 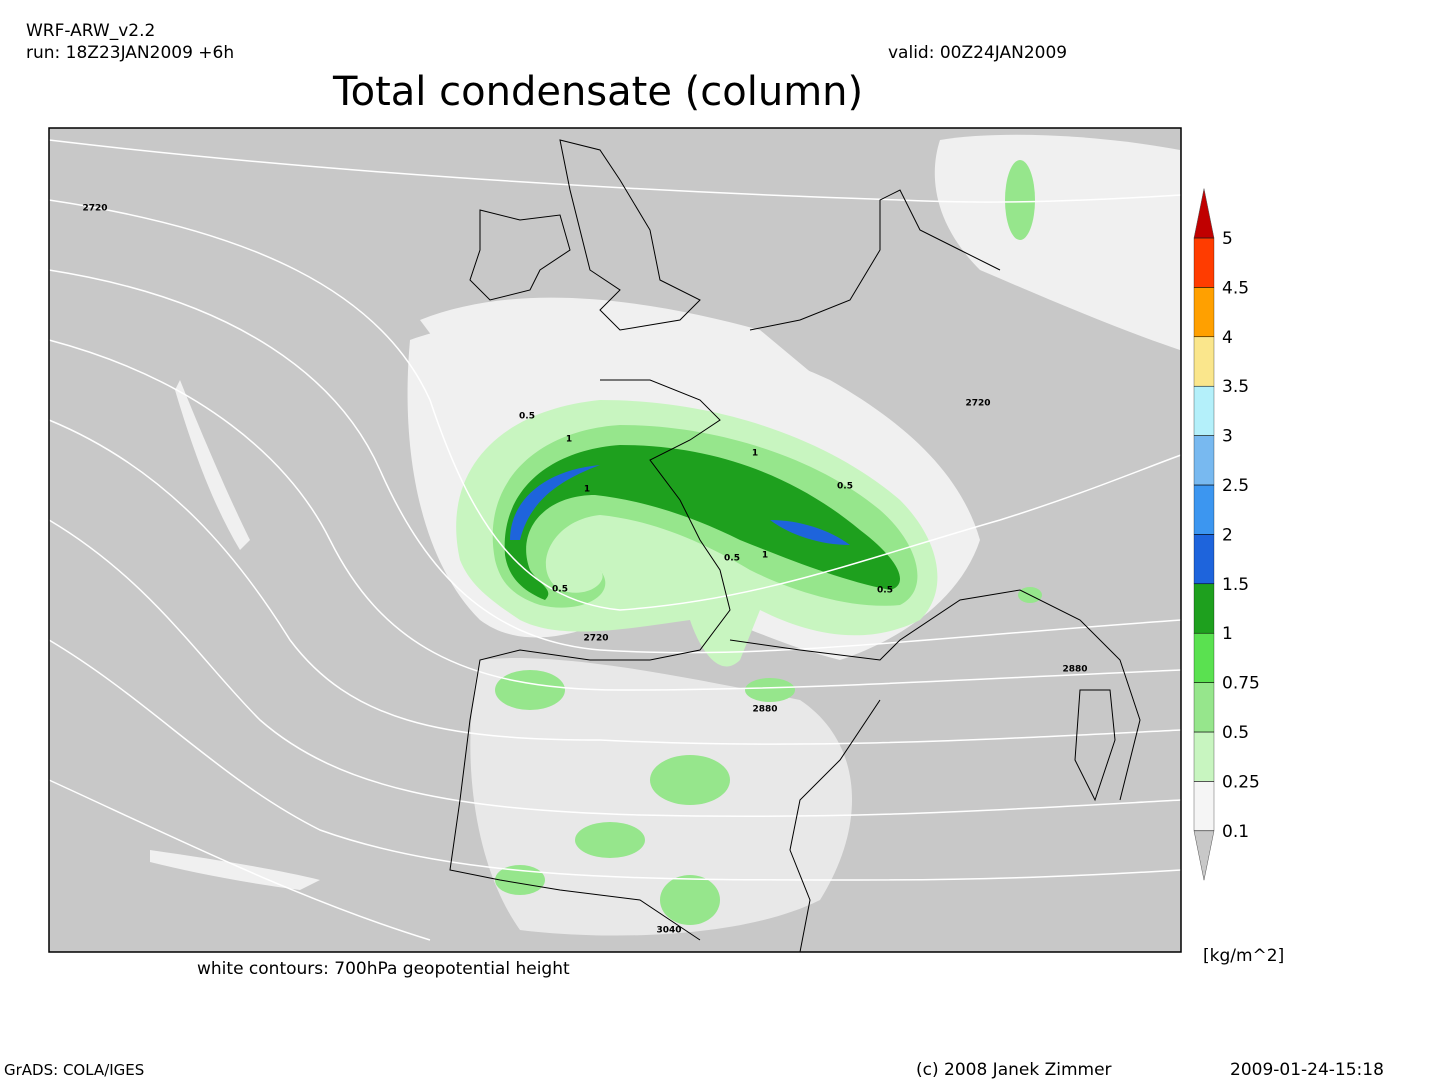 What do you see at coordinates (1241, 782) in the screenshot?
I see `colorbar-tick-label: 0.25` at bounding box center [1241, 782].